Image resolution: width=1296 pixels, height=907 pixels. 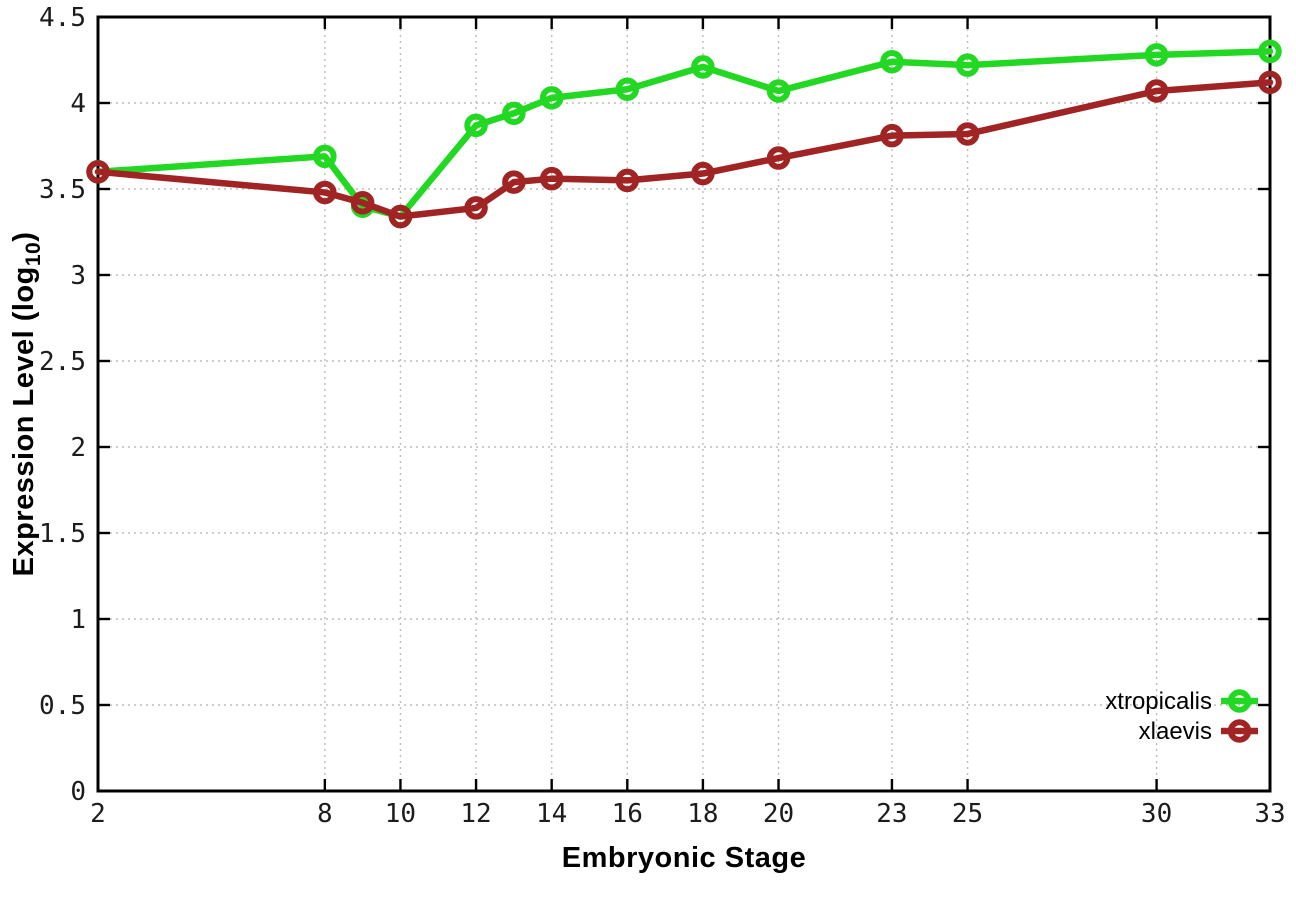 What do you see at coordinates (33, 254) in the screenshot?
I see `y-axis-title-subscript: 10` at bounding box center [33, 254].